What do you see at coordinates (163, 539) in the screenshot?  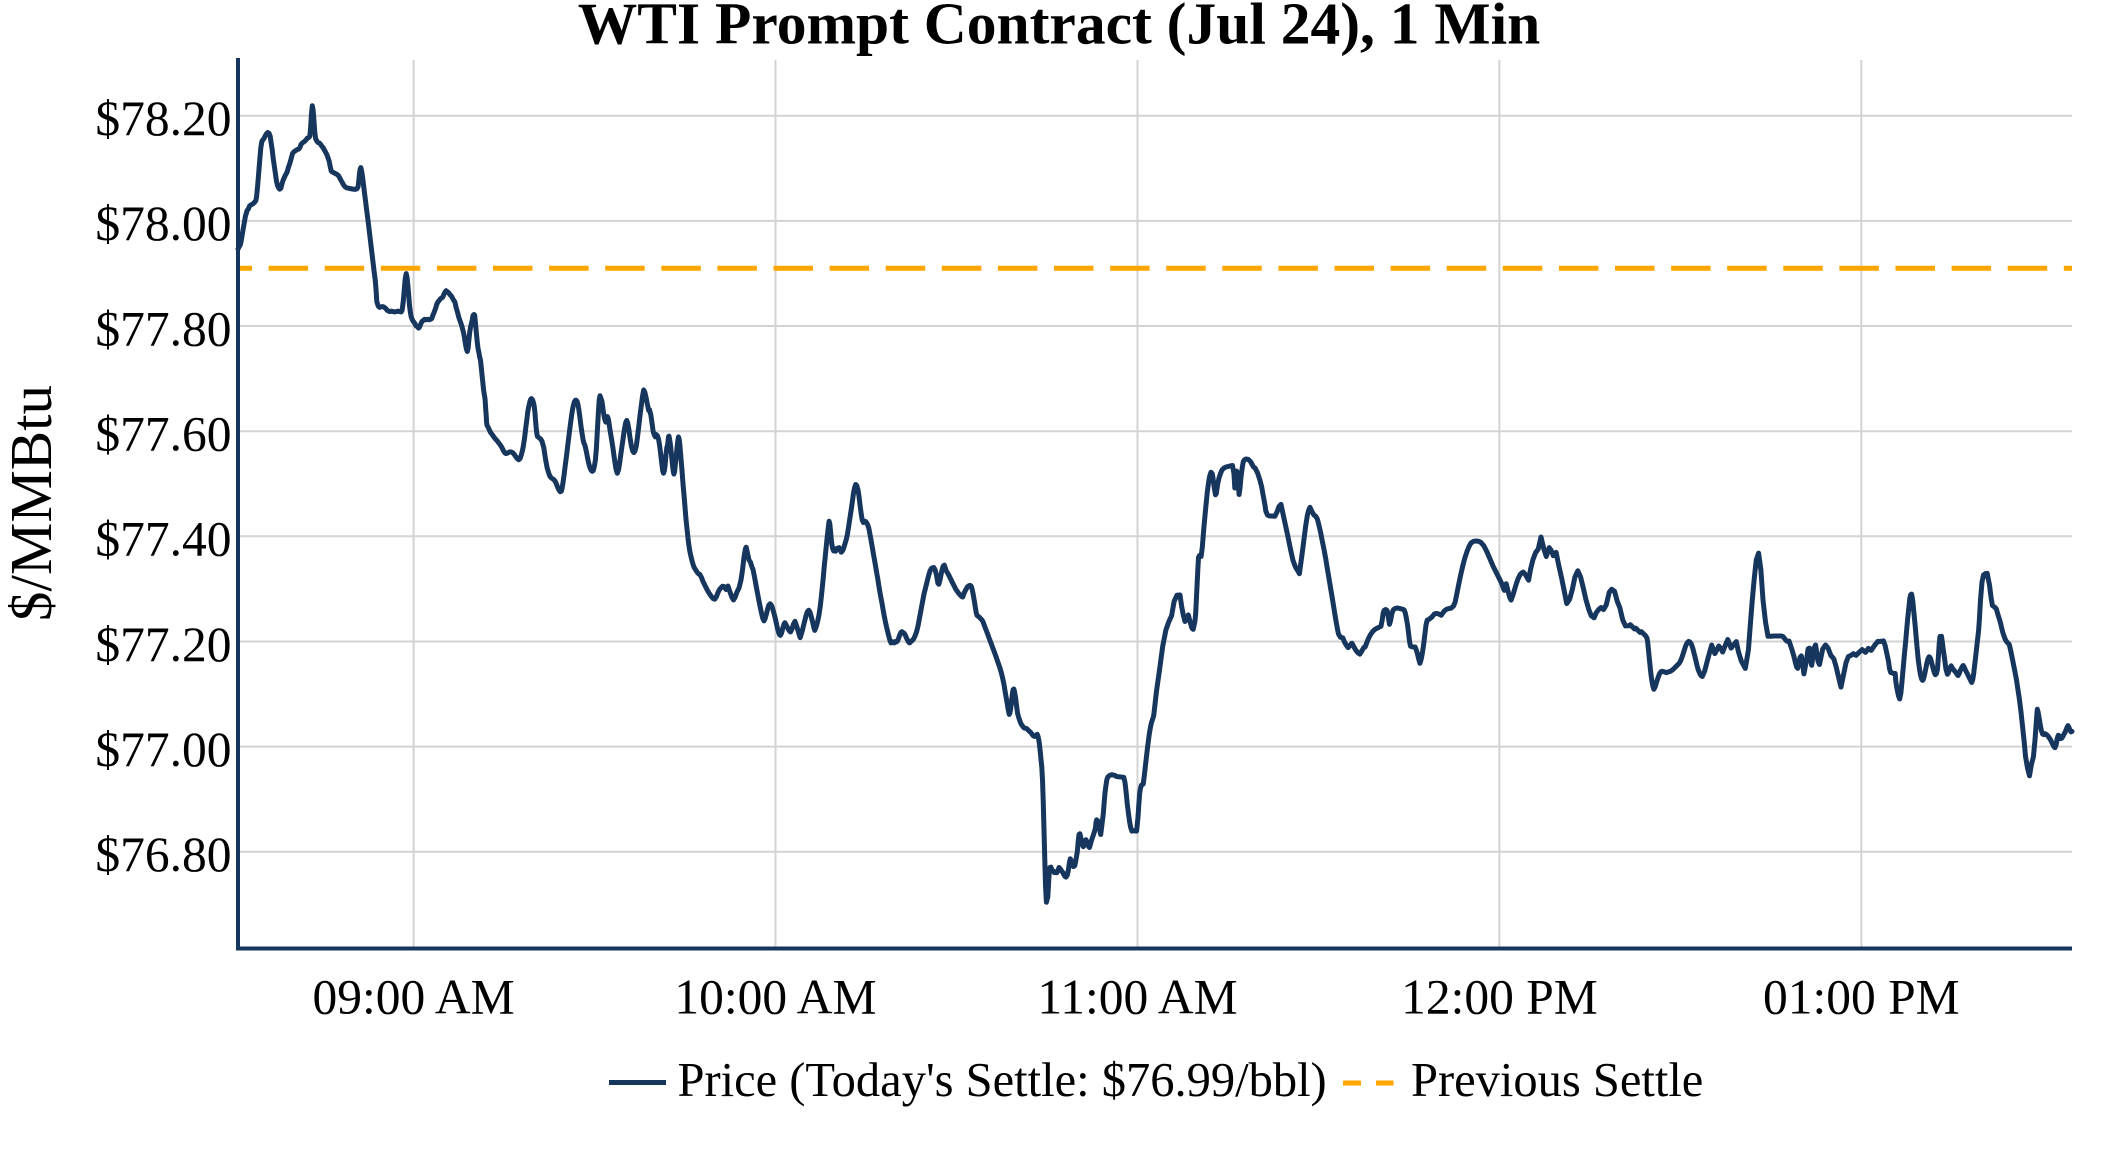 I see `svg-text: $77.40` at bounding box center [163, 539].